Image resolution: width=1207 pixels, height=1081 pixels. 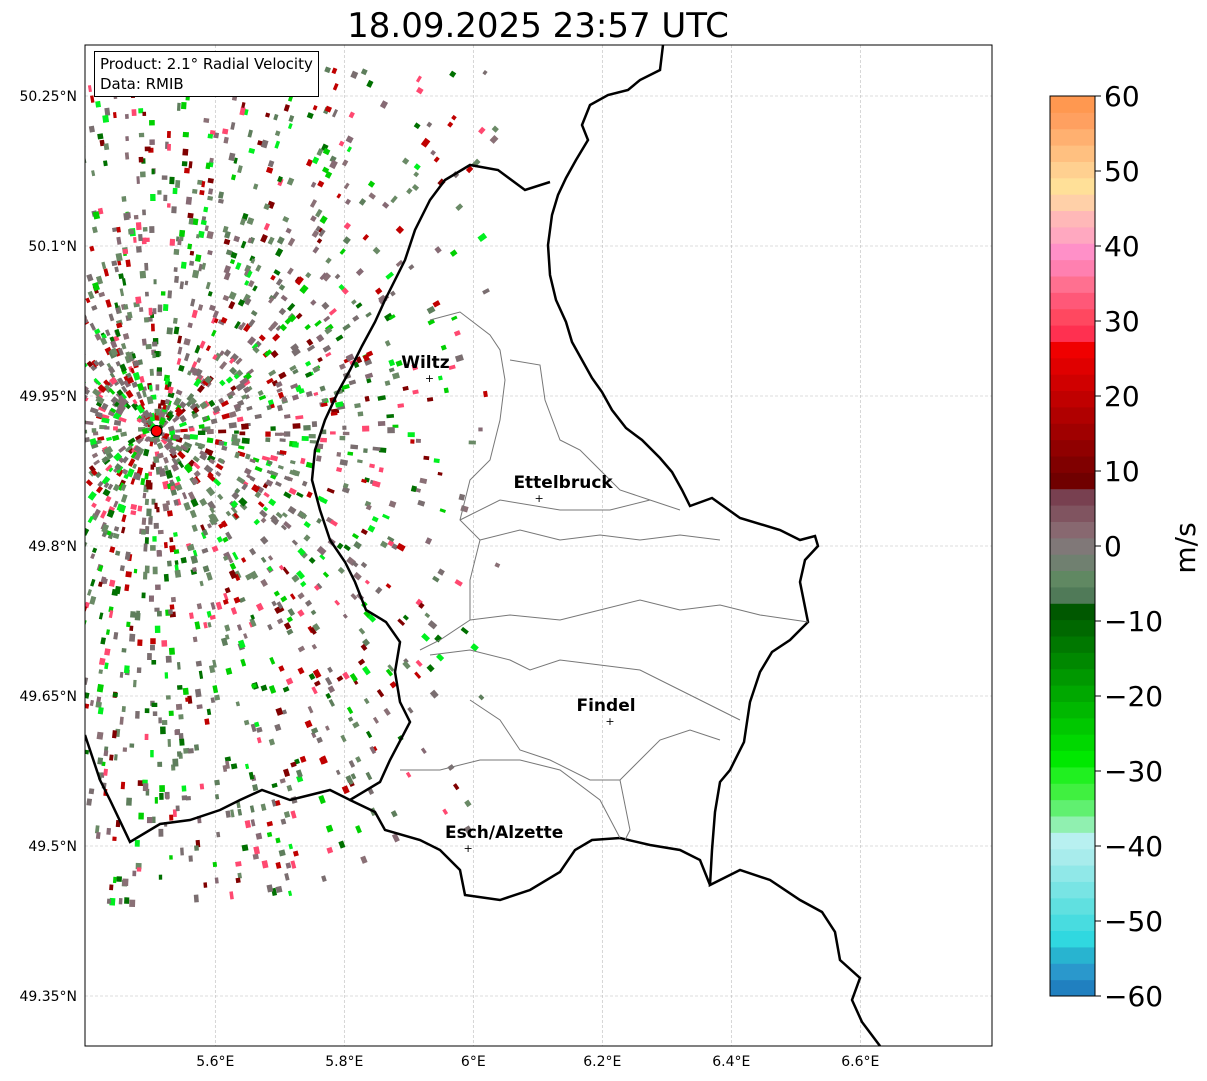 I want to click on lat-tick-label: 49.35°N, so click(x=48, y=997).